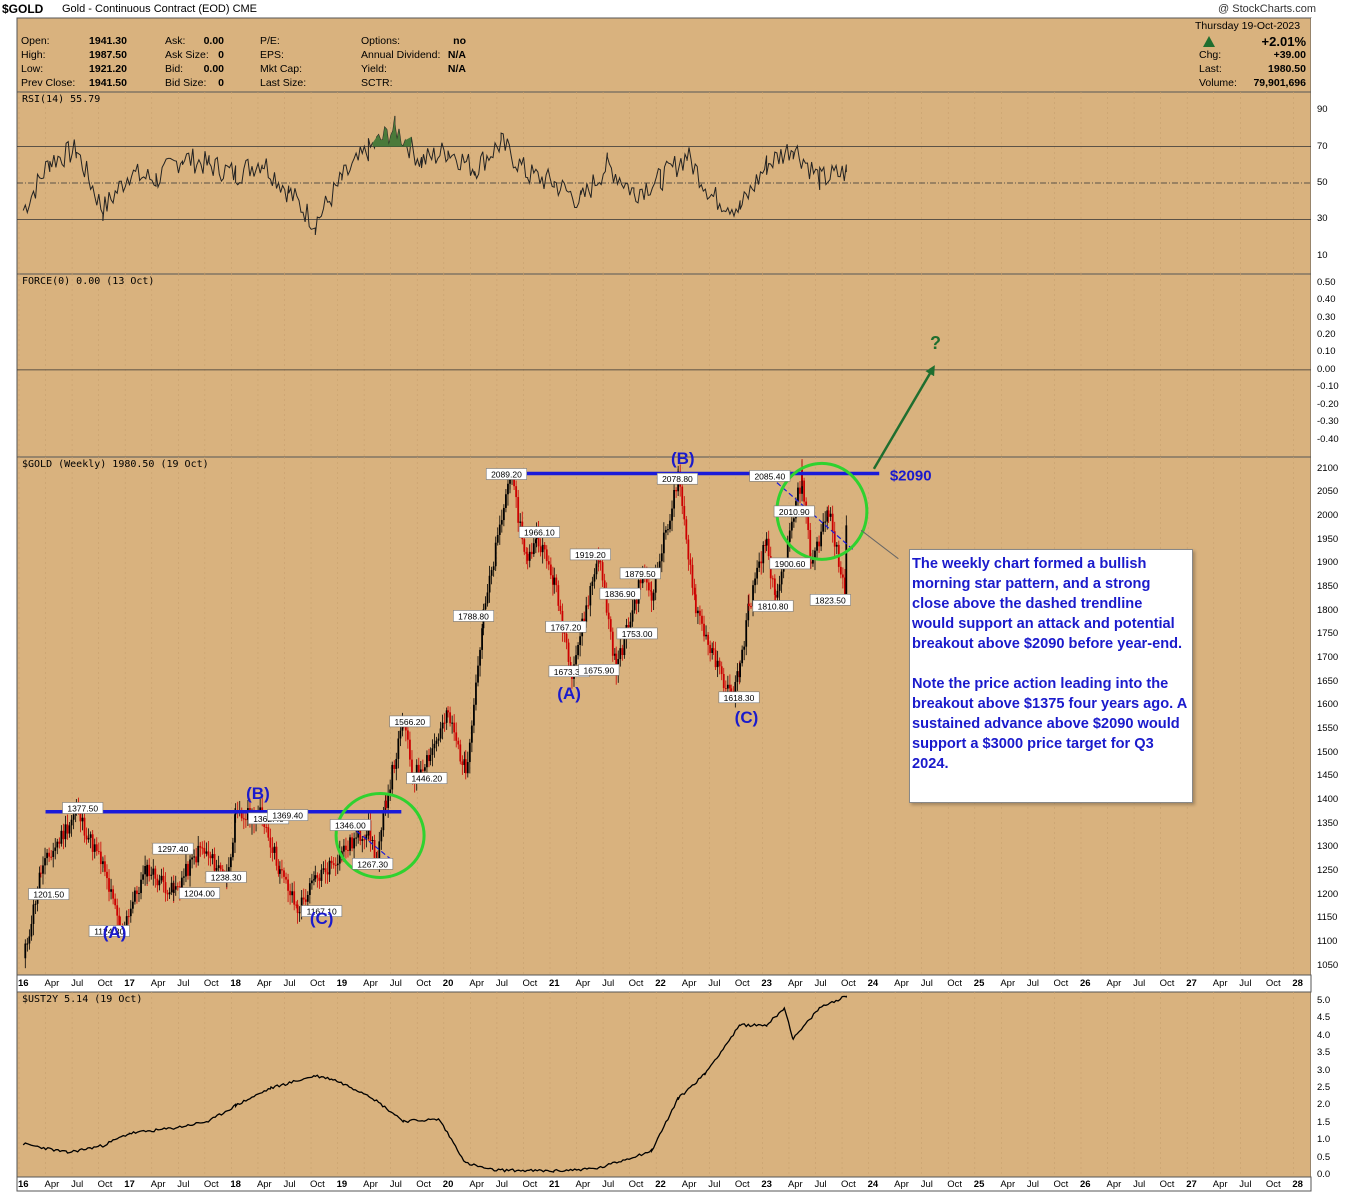 This screenshot has height=1192, width=1360. What do you see at coordinates (911, 476) in the screenshot?
I see `resistance-label: $2090` at bounding box center [911, 476].